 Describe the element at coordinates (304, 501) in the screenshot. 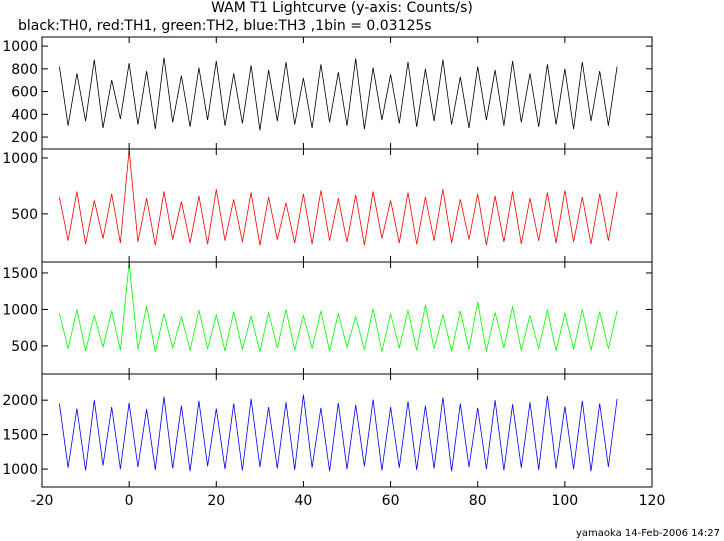

I see `x-tick-label: 40` at that location.